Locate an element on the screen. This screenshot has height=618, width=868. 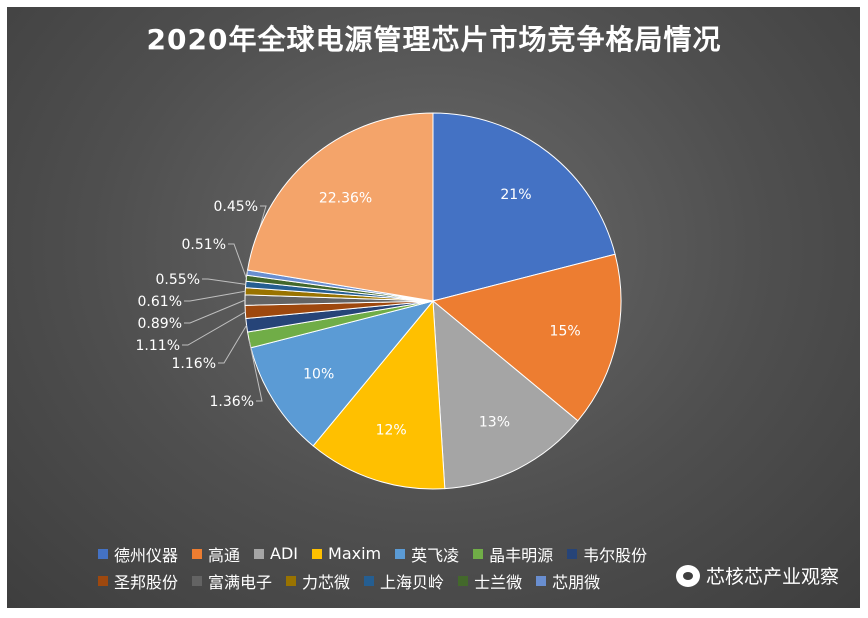
legend-item: ADI is located at coordinates (276, 553).